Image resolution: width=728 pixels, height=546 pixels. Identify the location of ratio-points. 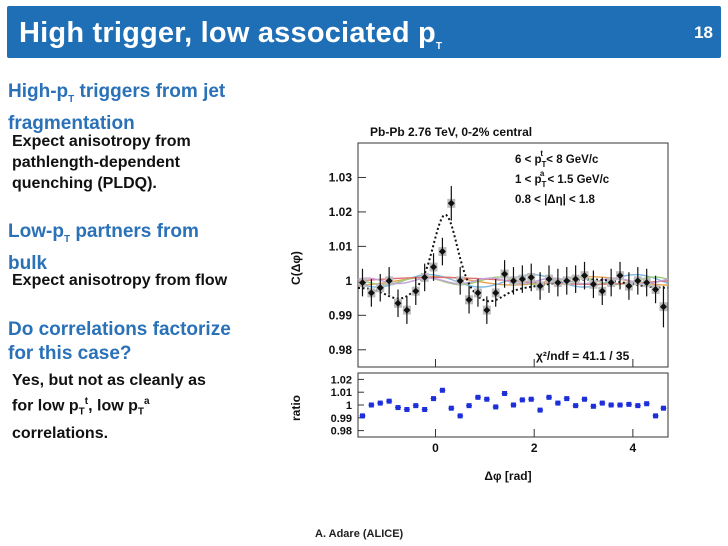
(513, 403).